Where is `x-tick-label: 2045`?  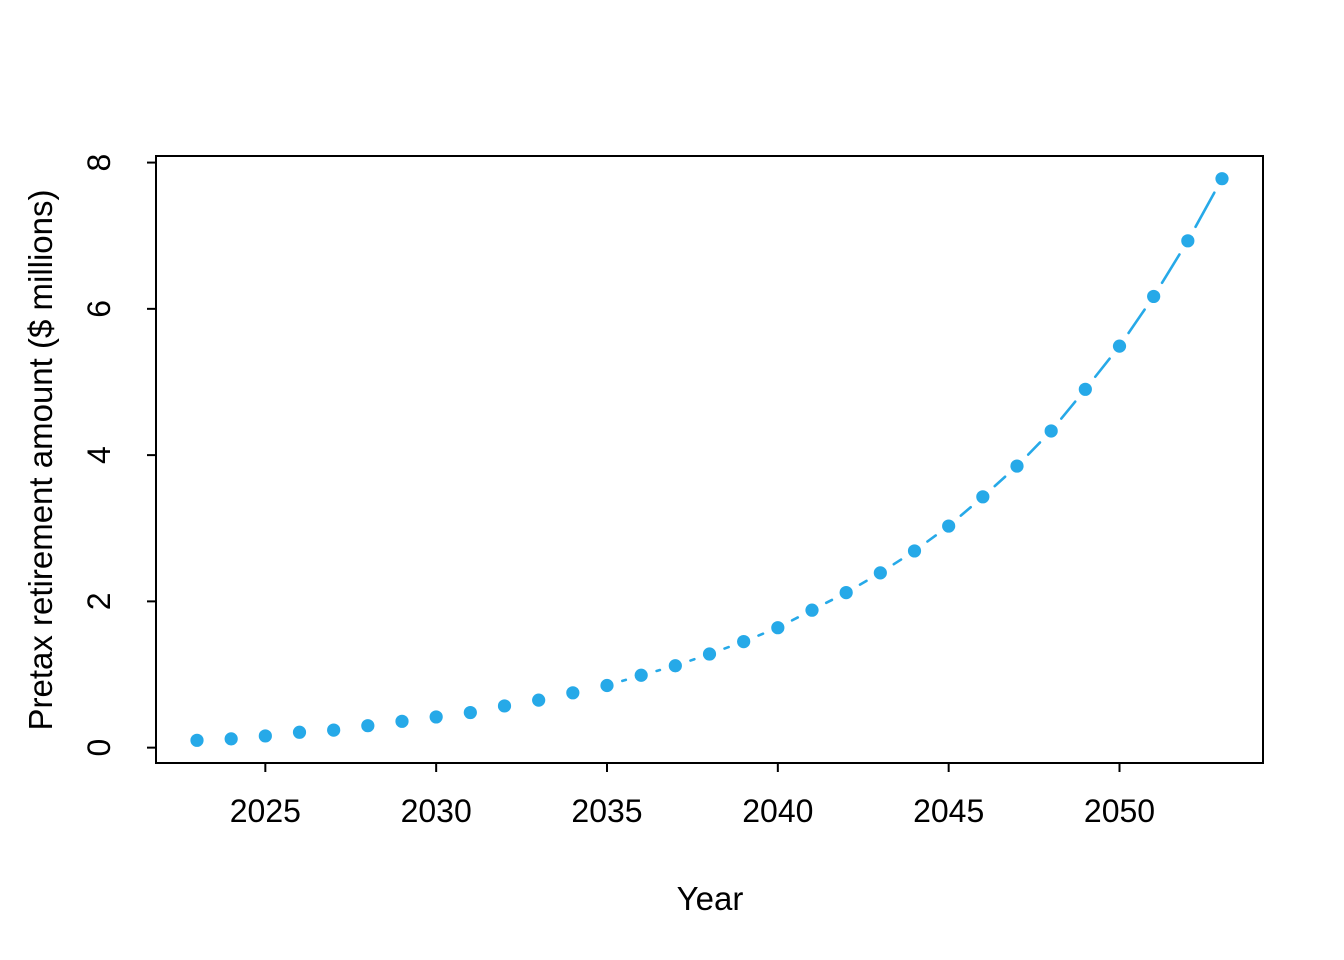
x-tick-label: 2045 is located at coordinates (948, 811).